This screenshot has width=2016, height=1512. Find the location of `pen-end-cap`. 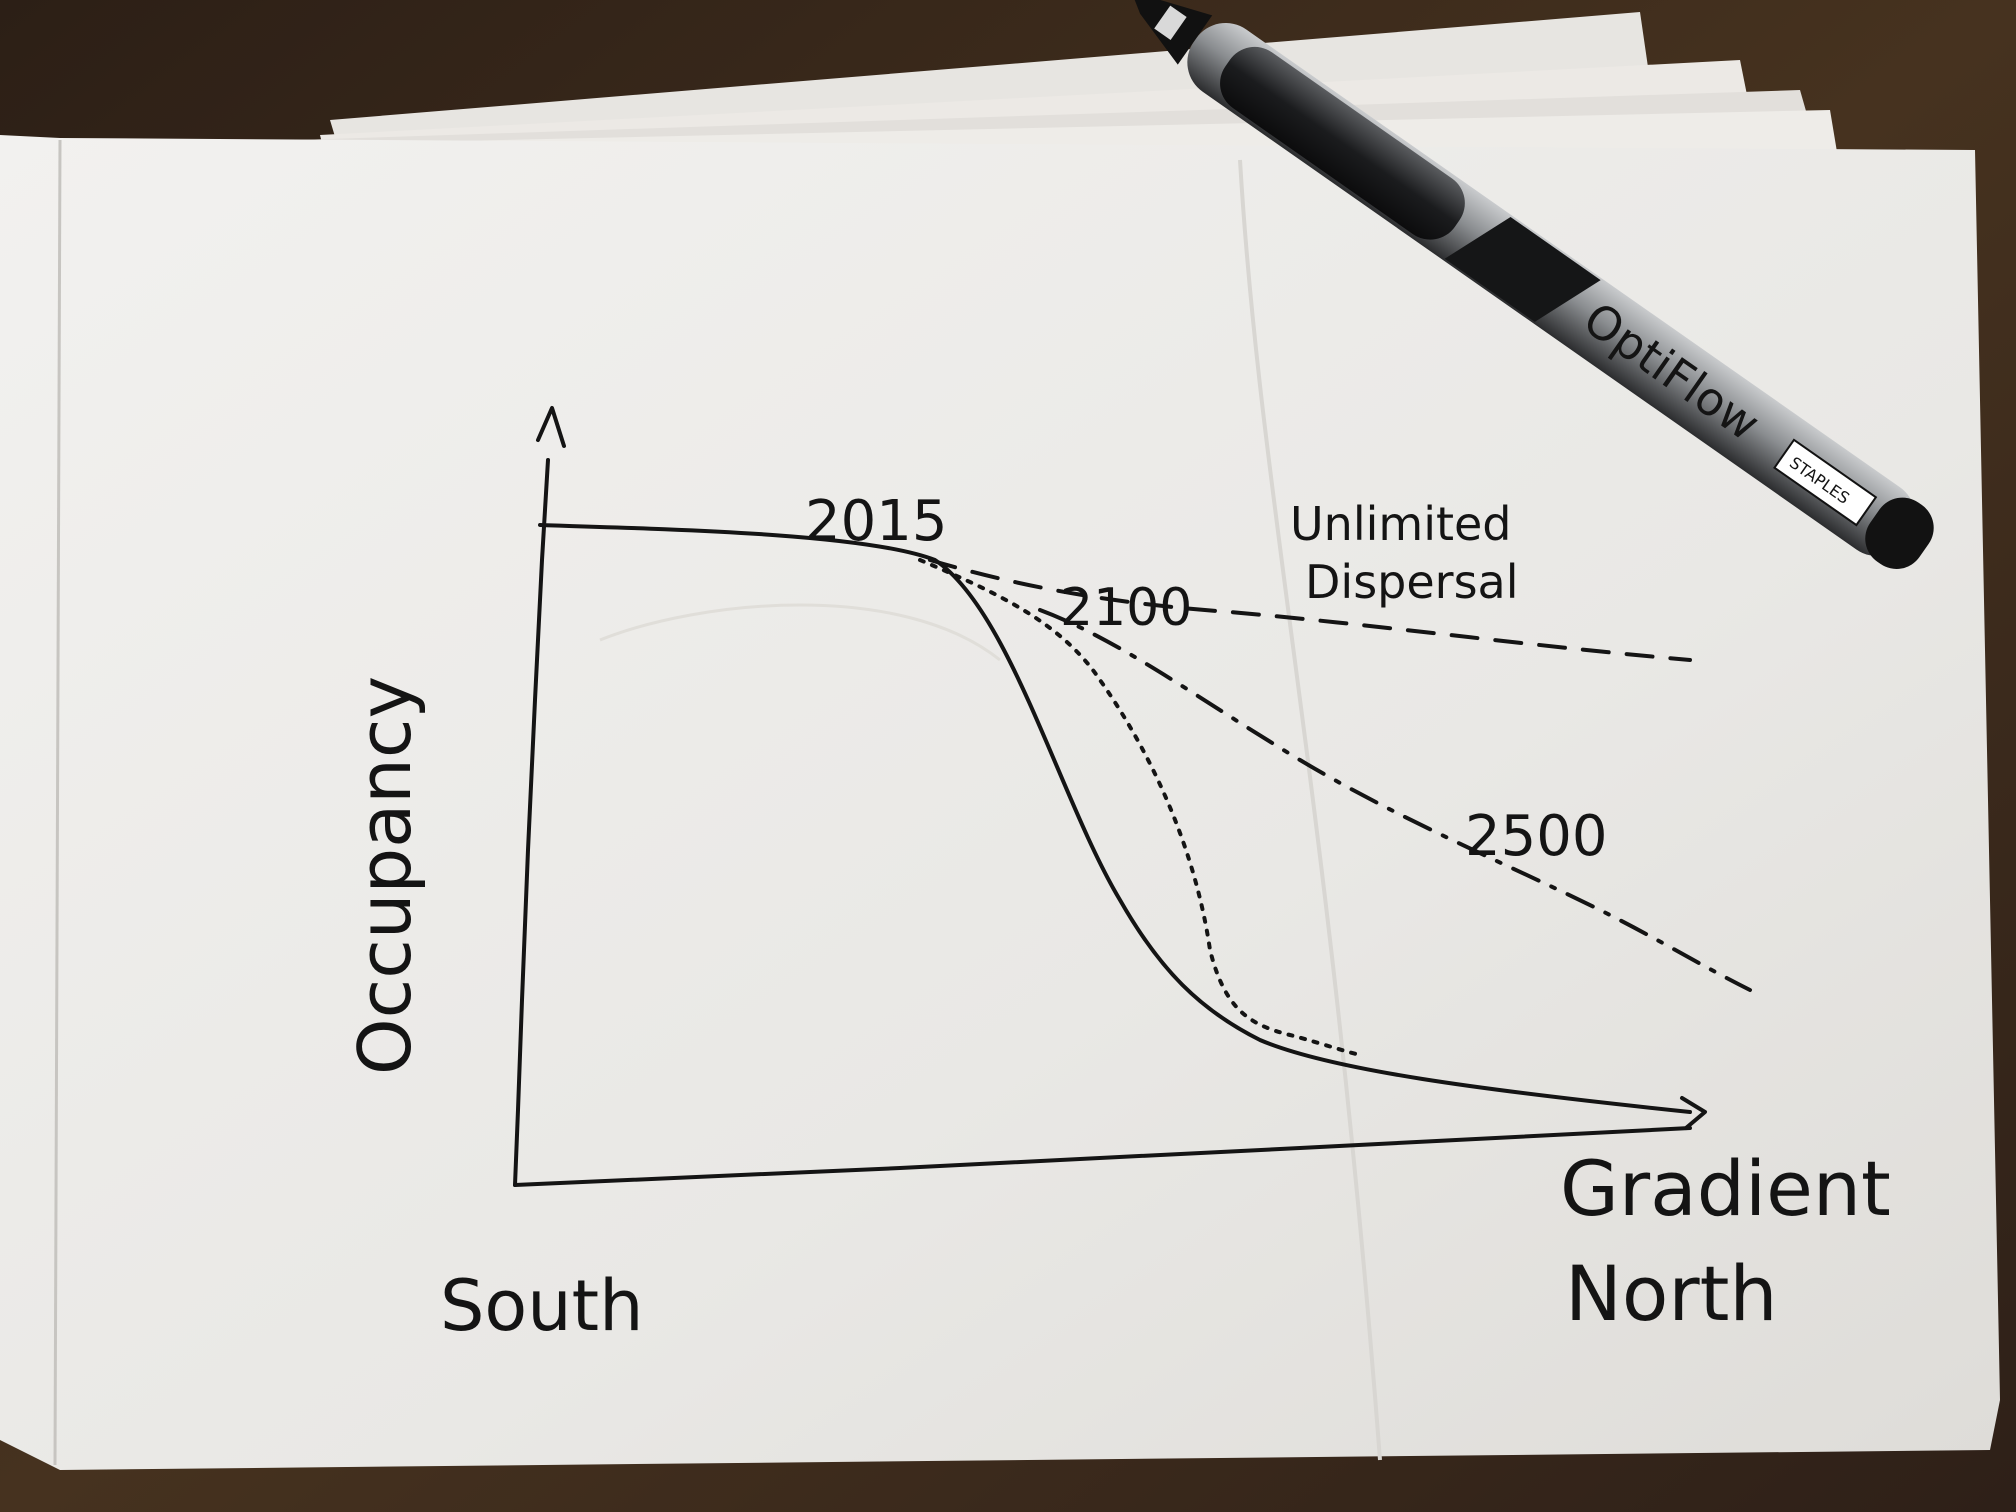

pen-end-cap is located at coordinates (1899, 533).